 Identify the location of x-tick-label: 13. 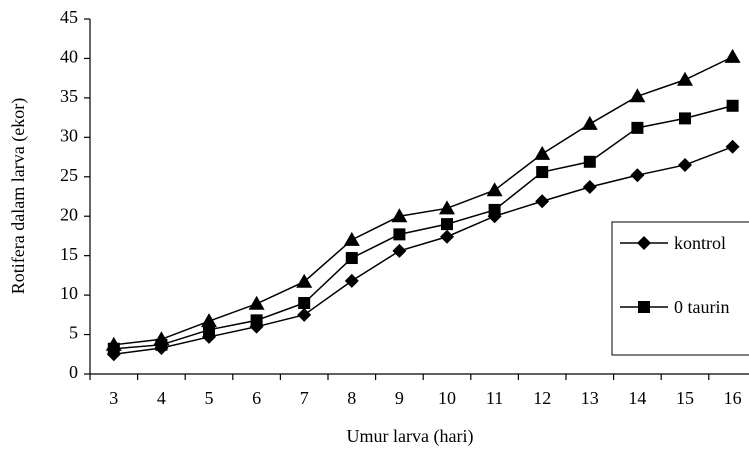
(590, 398).